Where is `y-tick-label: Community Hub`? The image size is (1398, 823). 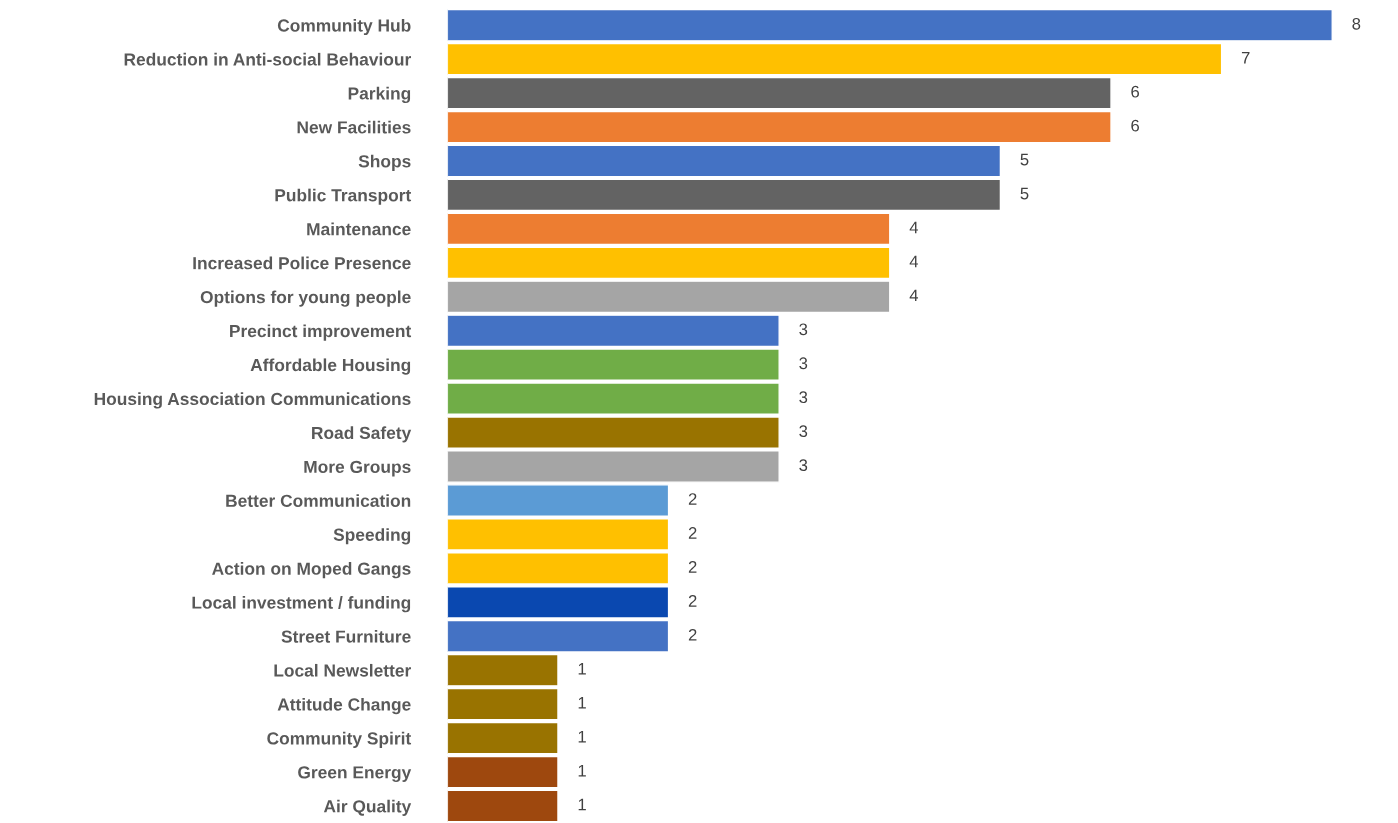
y-tick-label: Community Hub is located at coordinates (344, 27).